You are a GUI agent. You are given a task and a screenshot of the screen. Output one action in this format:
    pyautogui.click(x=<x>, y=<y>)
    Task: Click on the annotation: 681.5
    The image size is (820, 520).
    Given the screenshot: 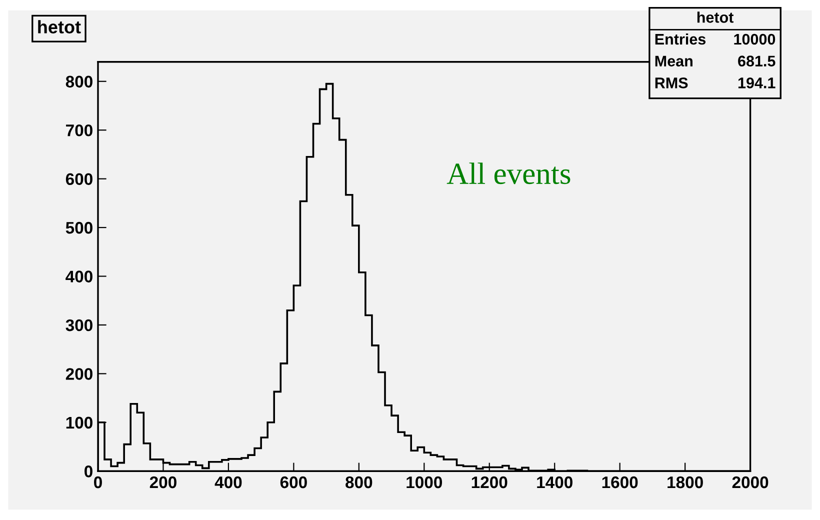 What is the action you would take?
    pyautogui.click(x=757, y=61)
    